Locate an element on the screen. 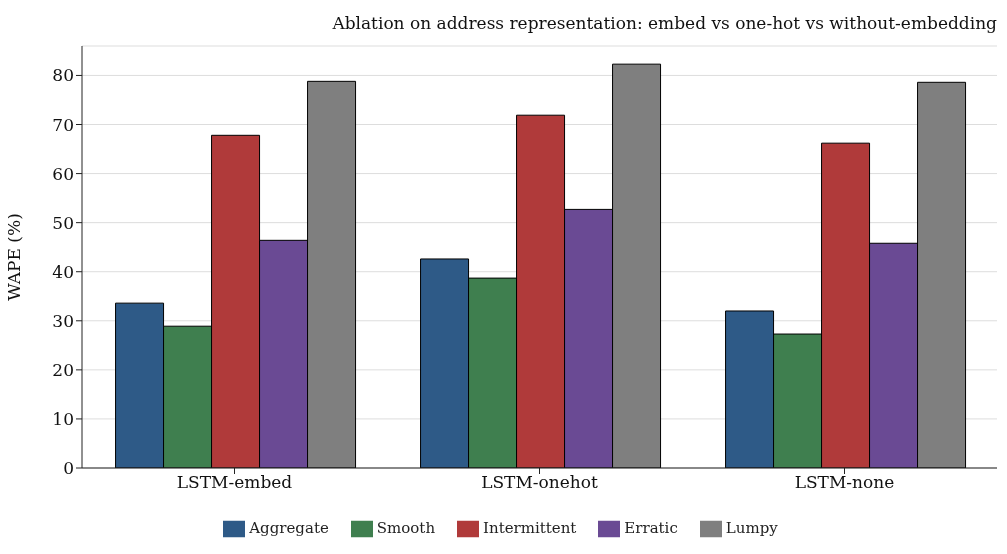 This screenshot has width=1007, height=554. x-tick-label: LSTM-none is located at coordinates (844, 482).